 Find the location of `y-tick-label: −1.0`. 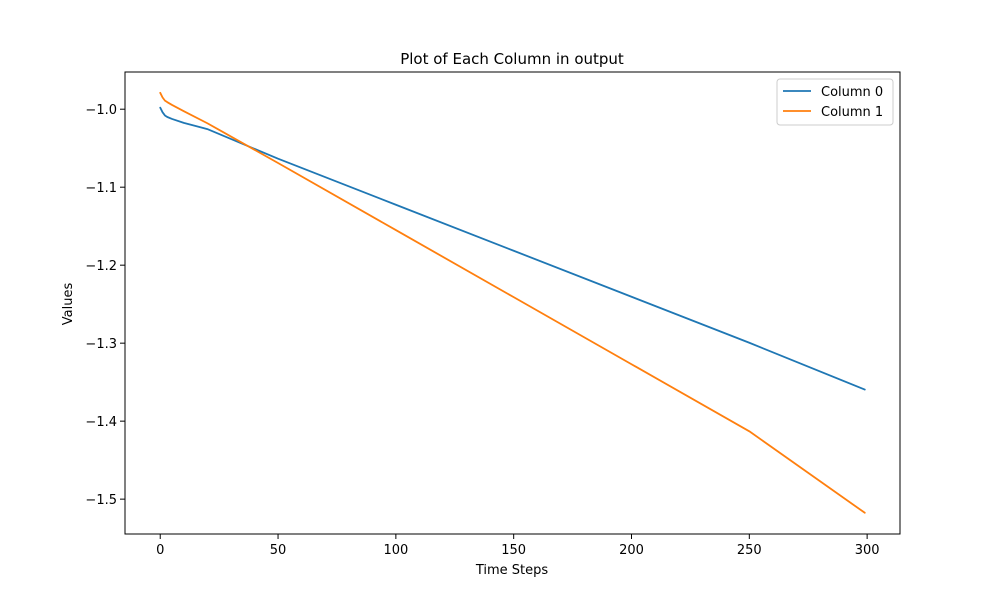

y-tick-label: −1.0 is located at coordinates (101, 110).